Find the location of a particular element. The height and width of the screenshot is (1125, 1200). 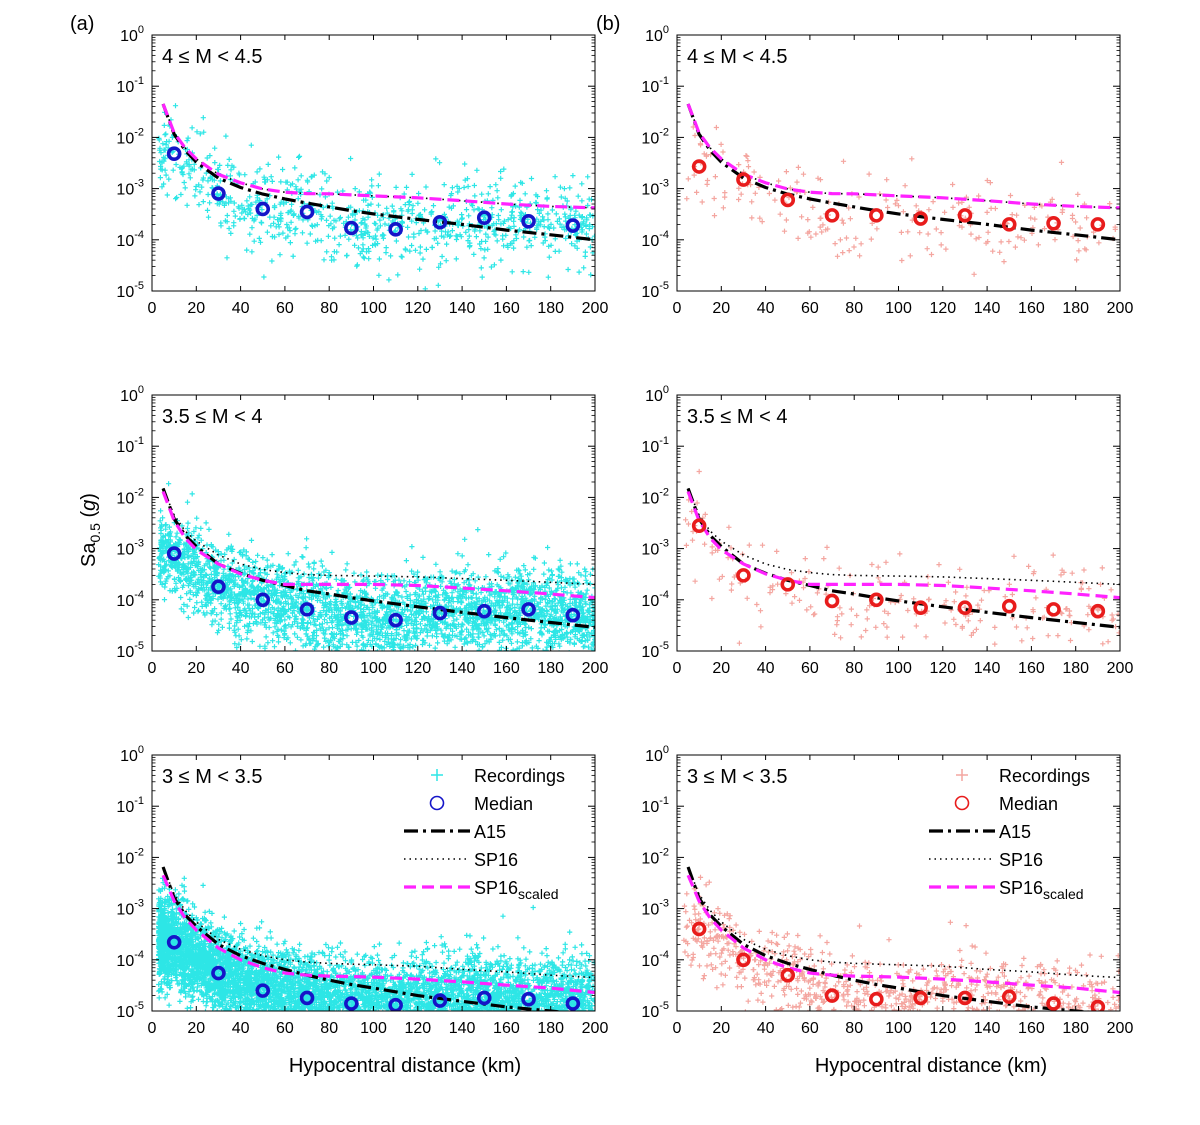

plot-area is located at coordinates (375, 197).